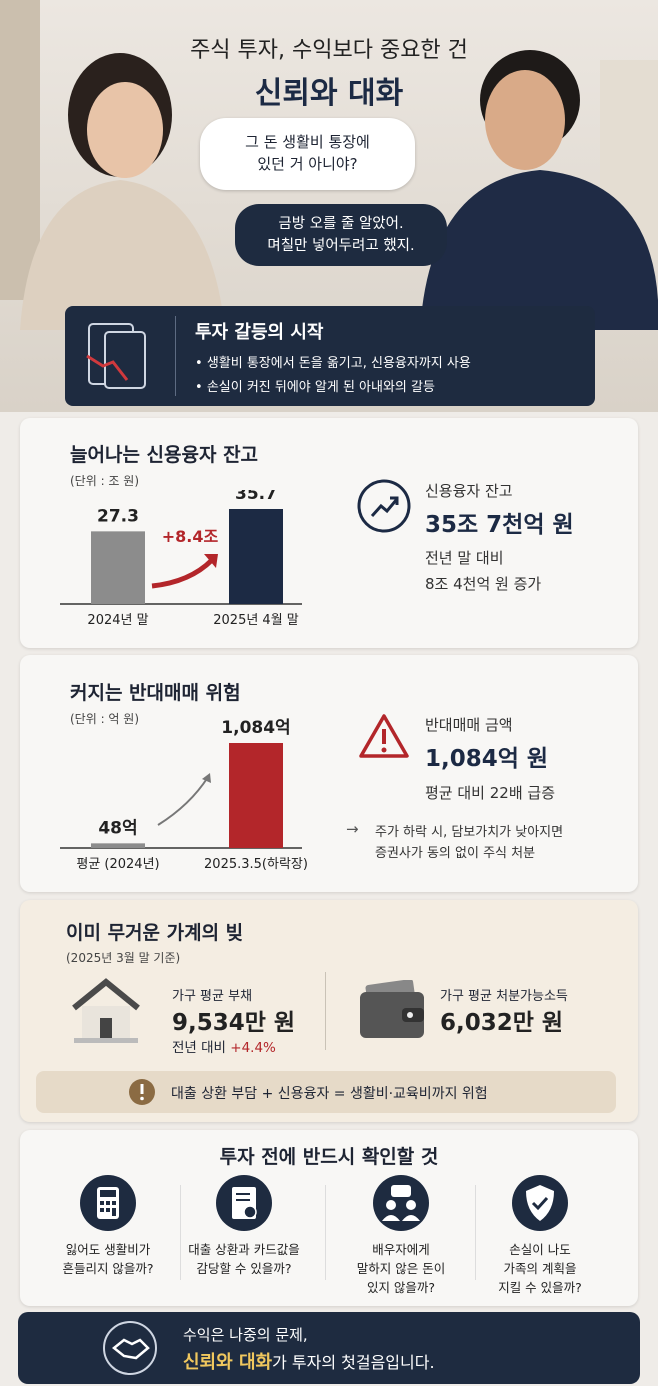  What do you see at coordinates (234, 1023) in the screenshot?
I see `debt-value: 9,534만 원` at bounding box center [234, 1023].